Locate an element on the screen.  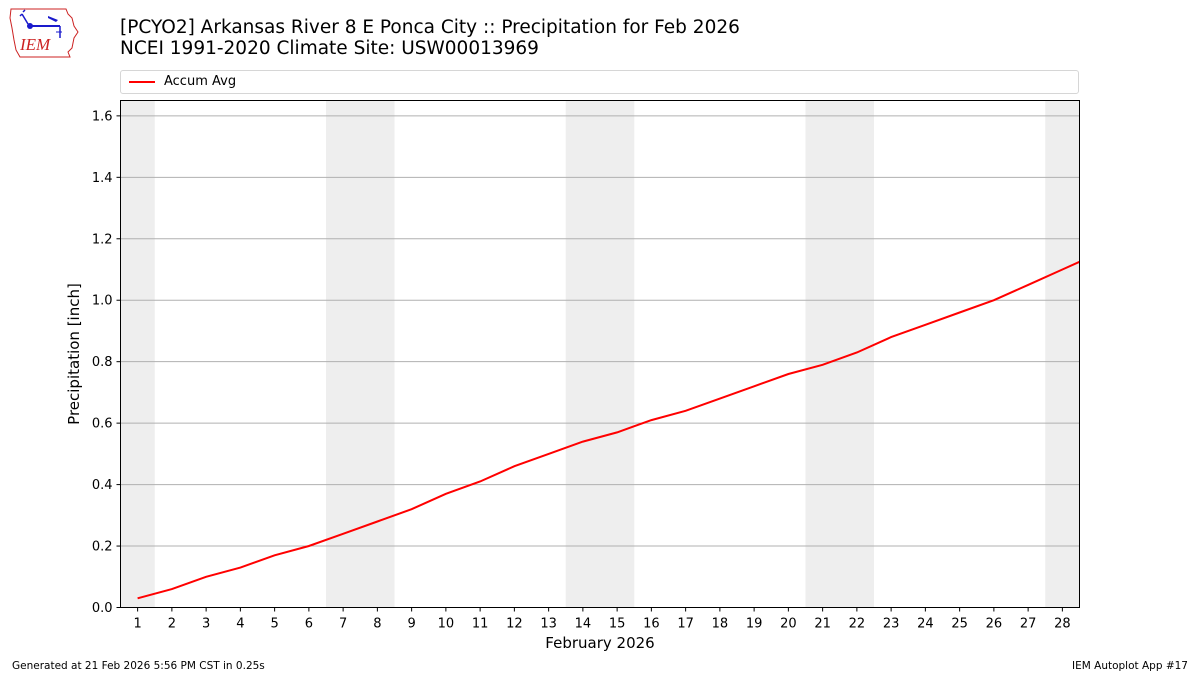
iowa-map-icon: IEM is located at coordinates (44, 33).